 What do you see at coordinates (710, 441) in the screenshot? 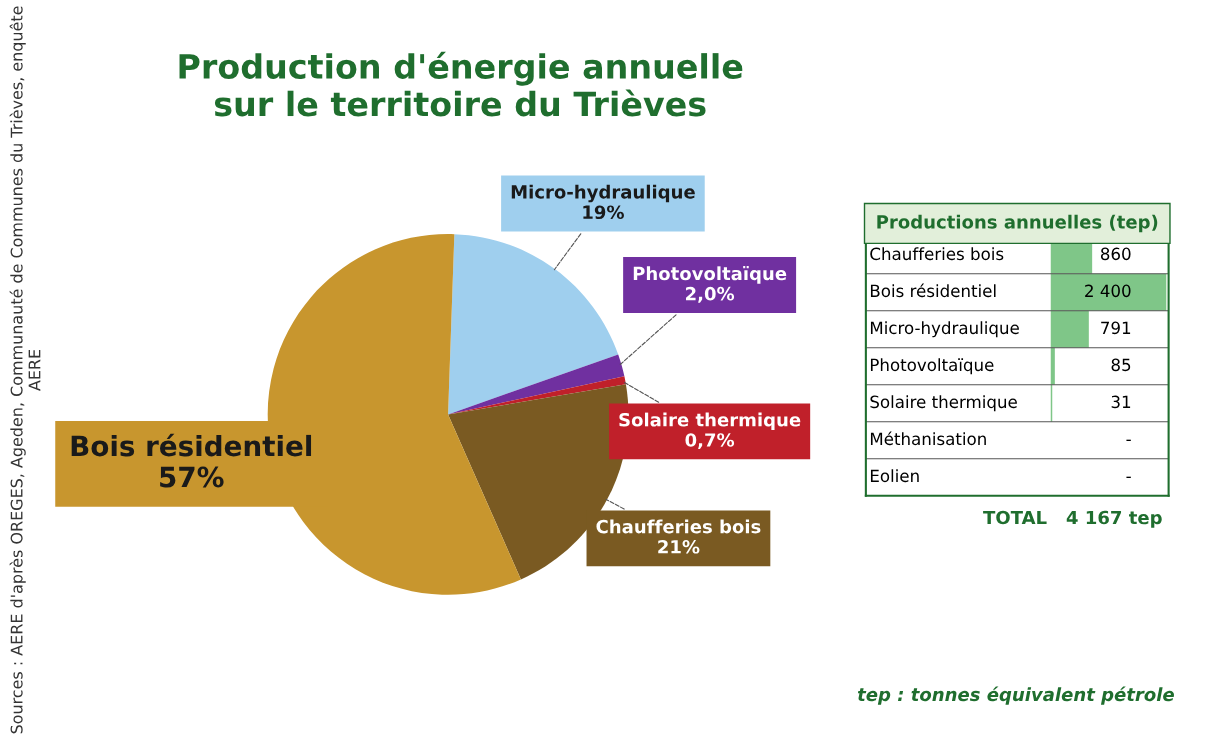
I see `data-label: 0,7%` at bounding box center [710, 441].